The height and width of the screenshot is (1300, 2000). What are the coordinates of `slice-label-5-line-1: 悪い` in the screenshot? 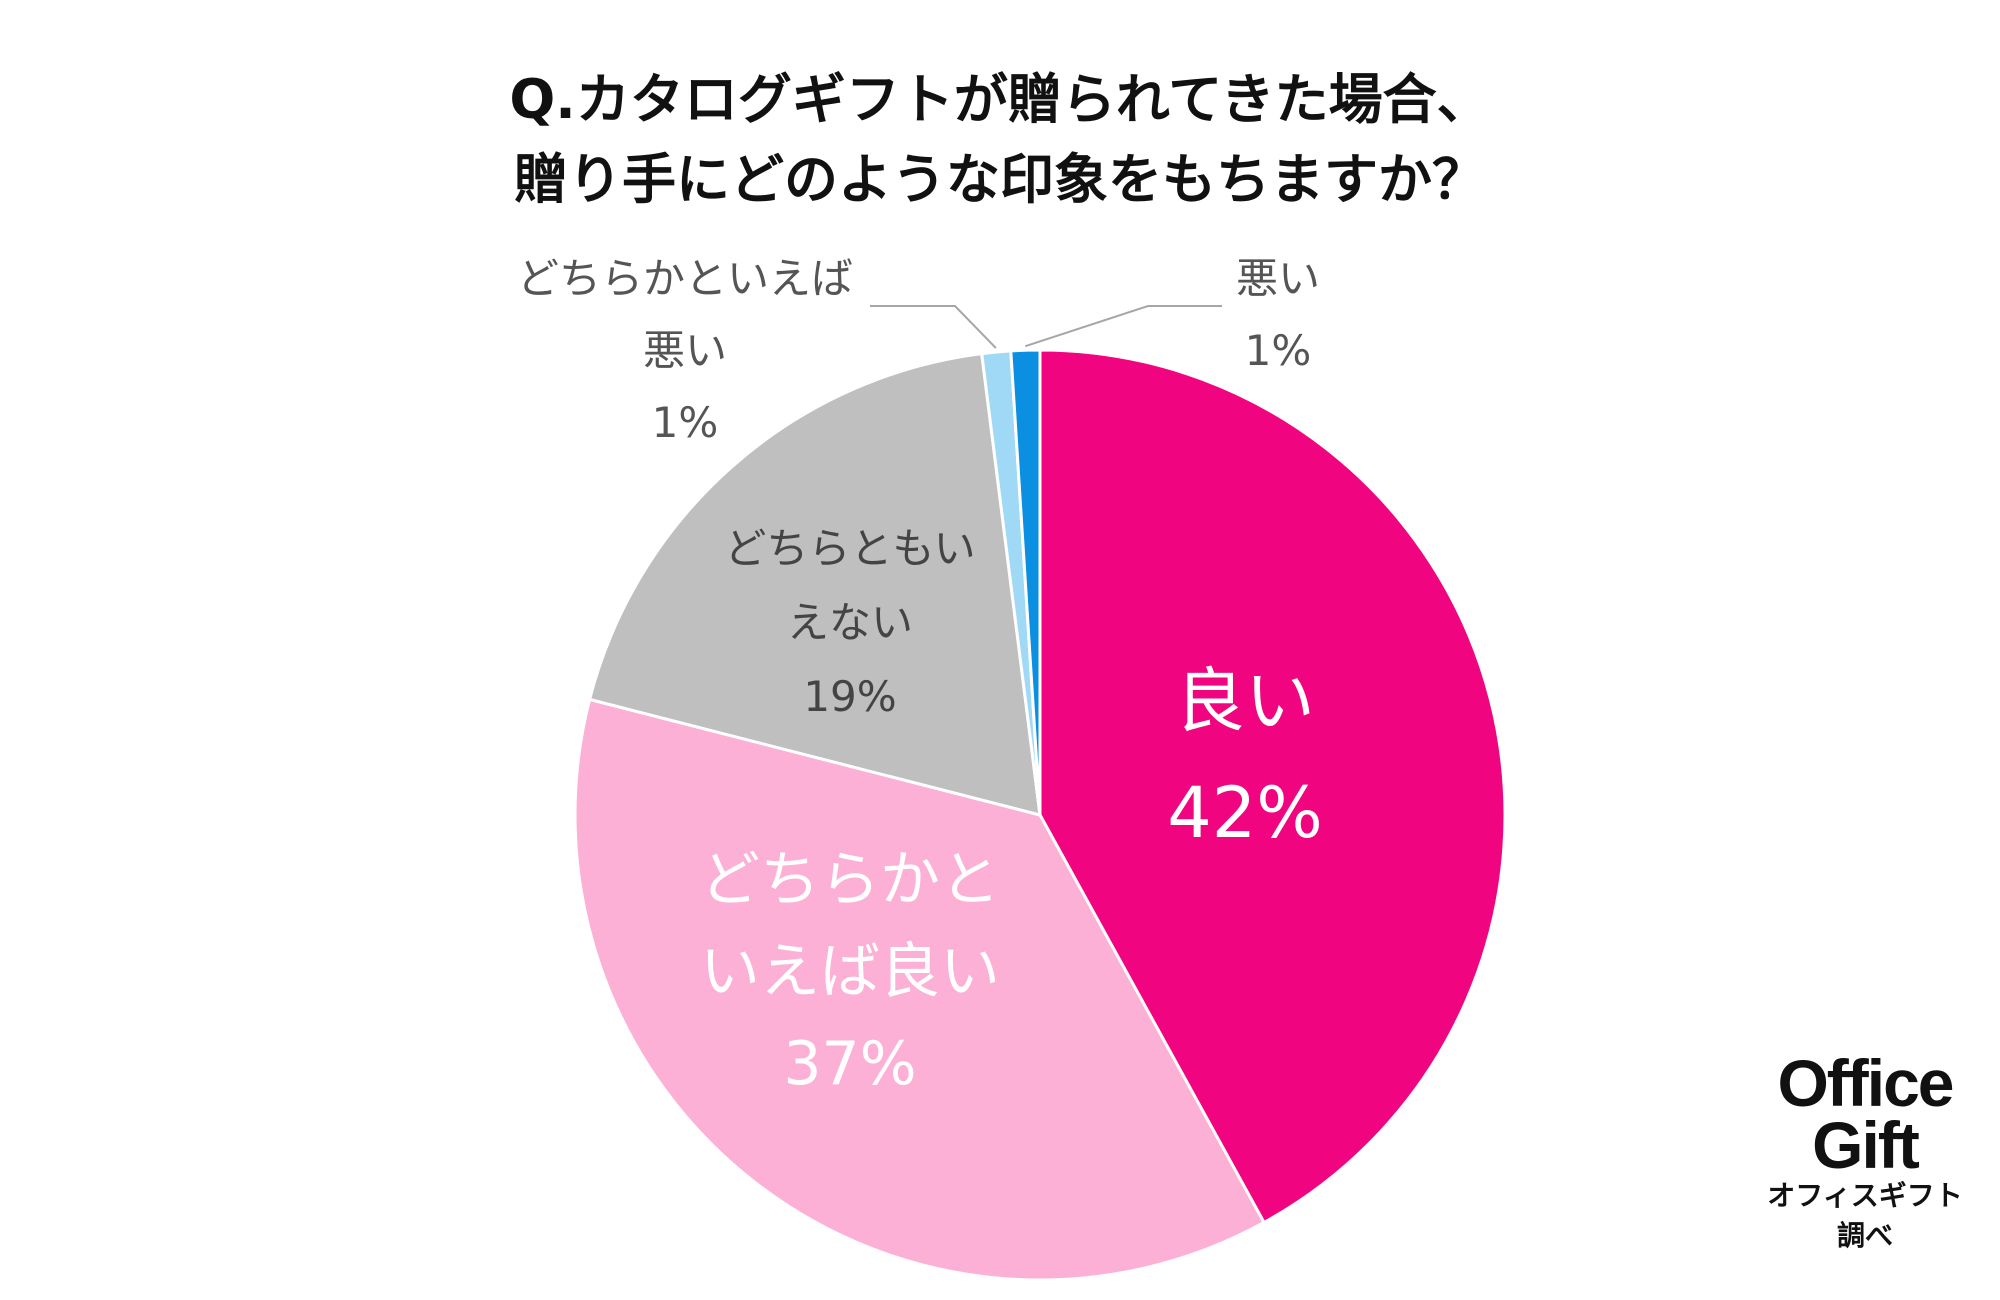 It's located at (1278, 278).